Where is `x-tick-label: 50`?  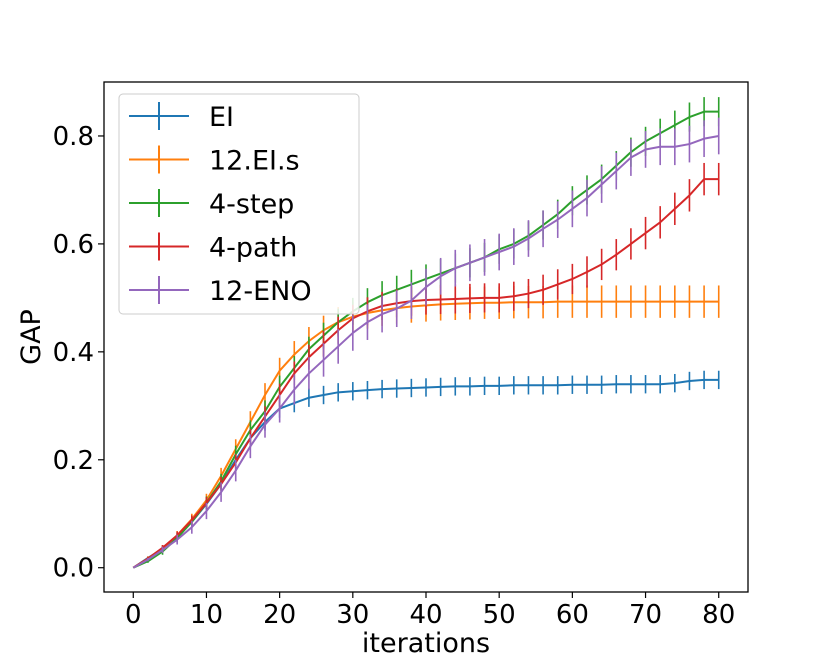 x-tick-label: 50 is located at coordinates (499, 615).